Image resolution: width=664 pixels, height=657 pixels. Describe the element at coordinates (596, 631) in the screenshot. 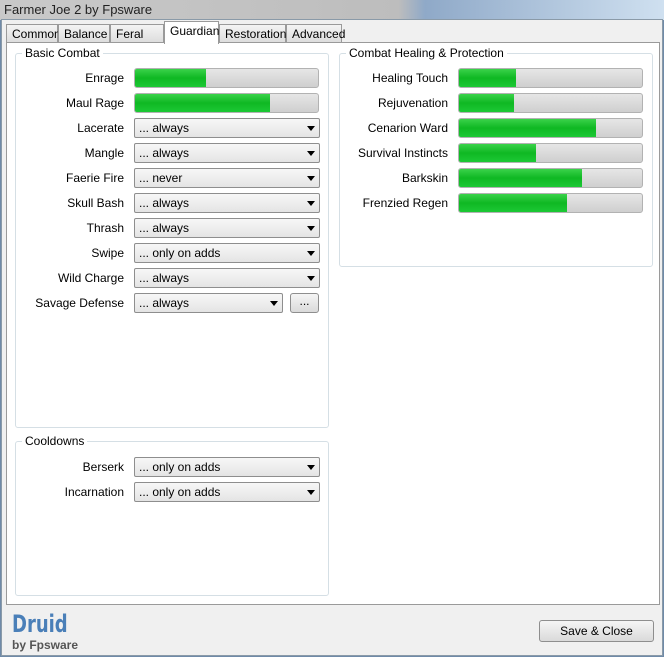

I see `save-close-button: Save & Close` at that location.